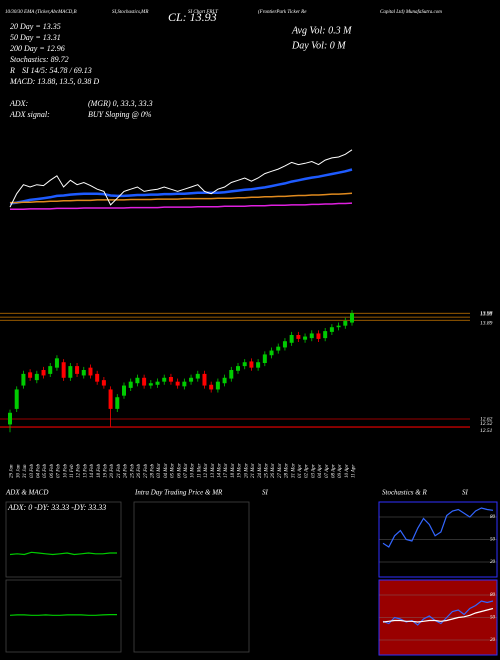 The width and height of the screenshot is (500, 660). Describe the element at coordinates (19, 103) in the screenshot. I see `info-text: ADX:` at that location.